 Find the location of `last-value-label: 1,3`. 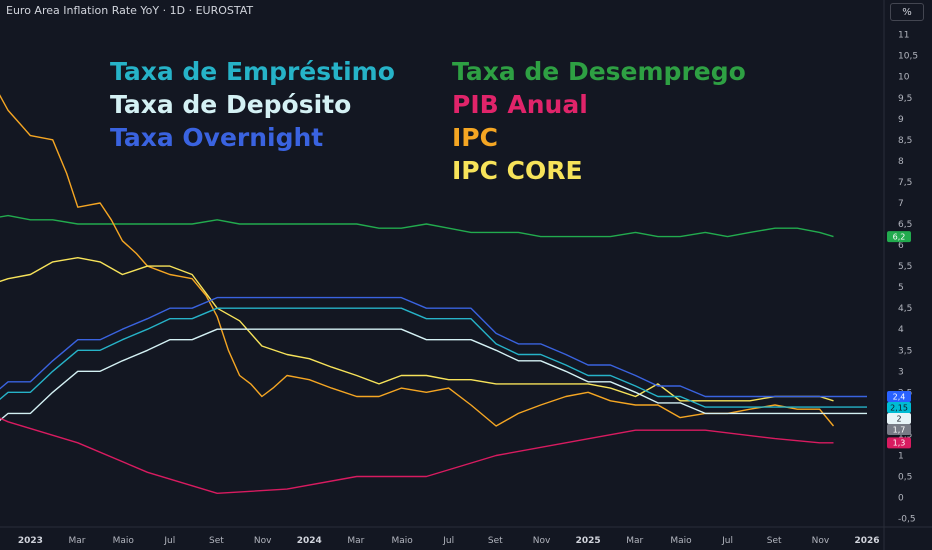

last-value-label: 1,3 is located at coordinates (899, 443).